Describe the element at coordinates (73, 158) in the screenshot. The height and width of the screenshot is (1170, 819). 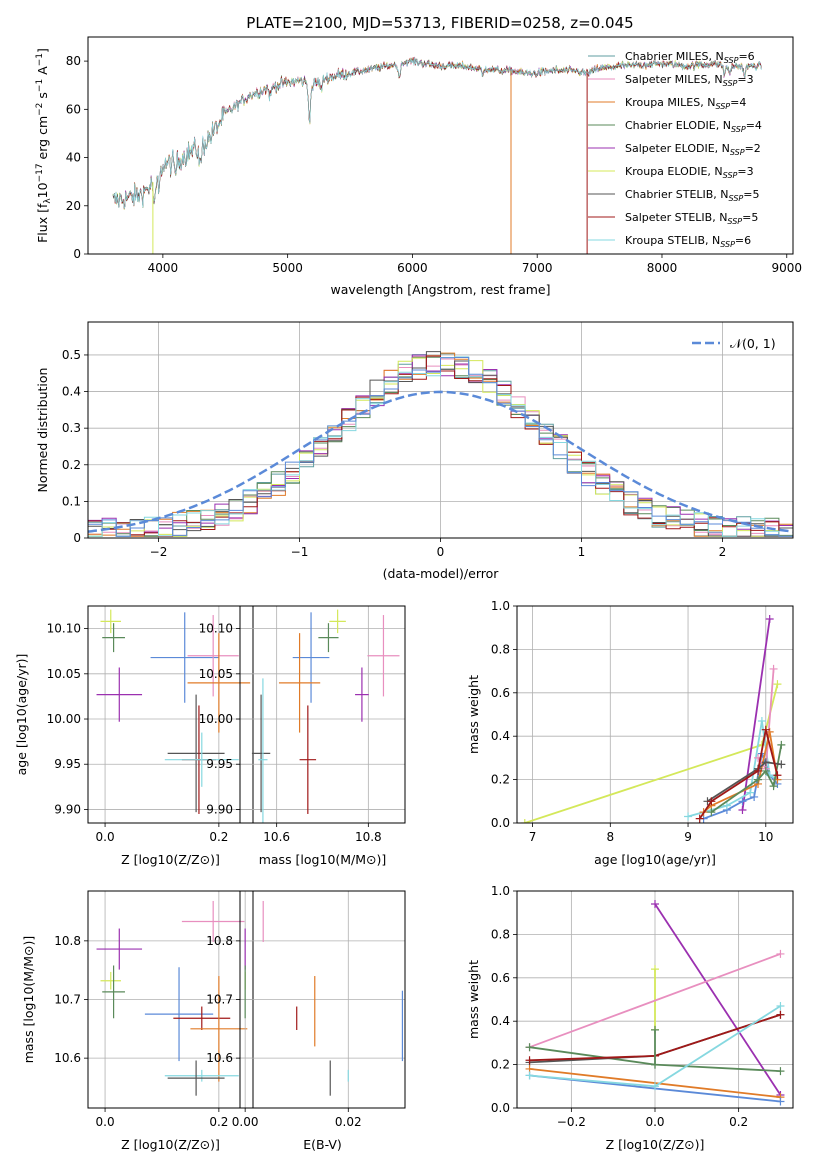
I see `y-tick-label: 40` at that location.